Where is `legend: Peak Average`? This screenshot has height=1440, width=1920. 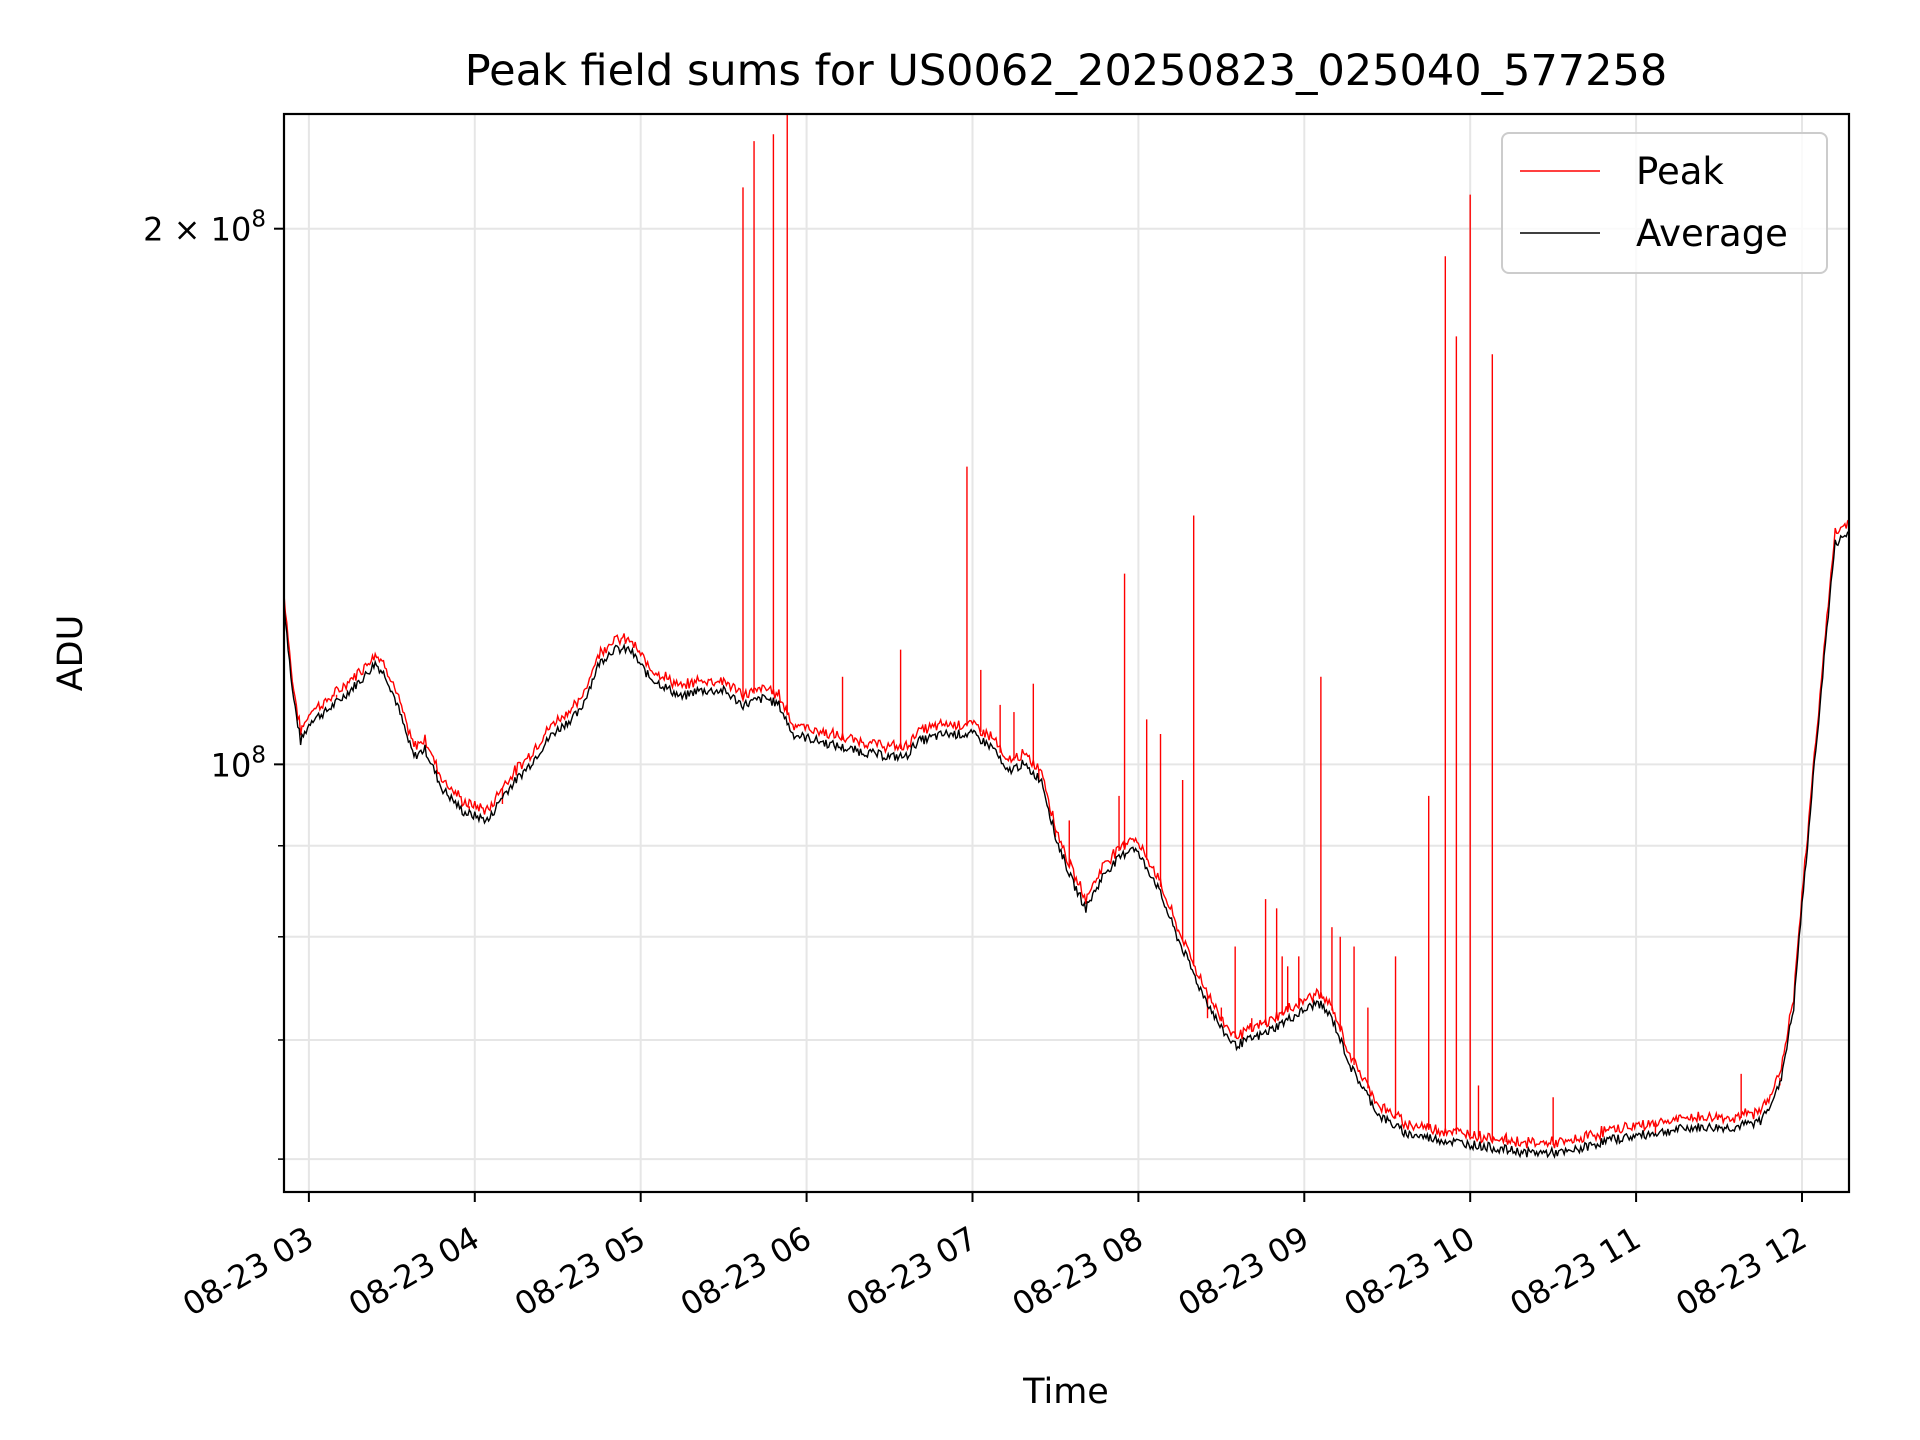
legend: Peak Average is located at coordinates (1664, 203).